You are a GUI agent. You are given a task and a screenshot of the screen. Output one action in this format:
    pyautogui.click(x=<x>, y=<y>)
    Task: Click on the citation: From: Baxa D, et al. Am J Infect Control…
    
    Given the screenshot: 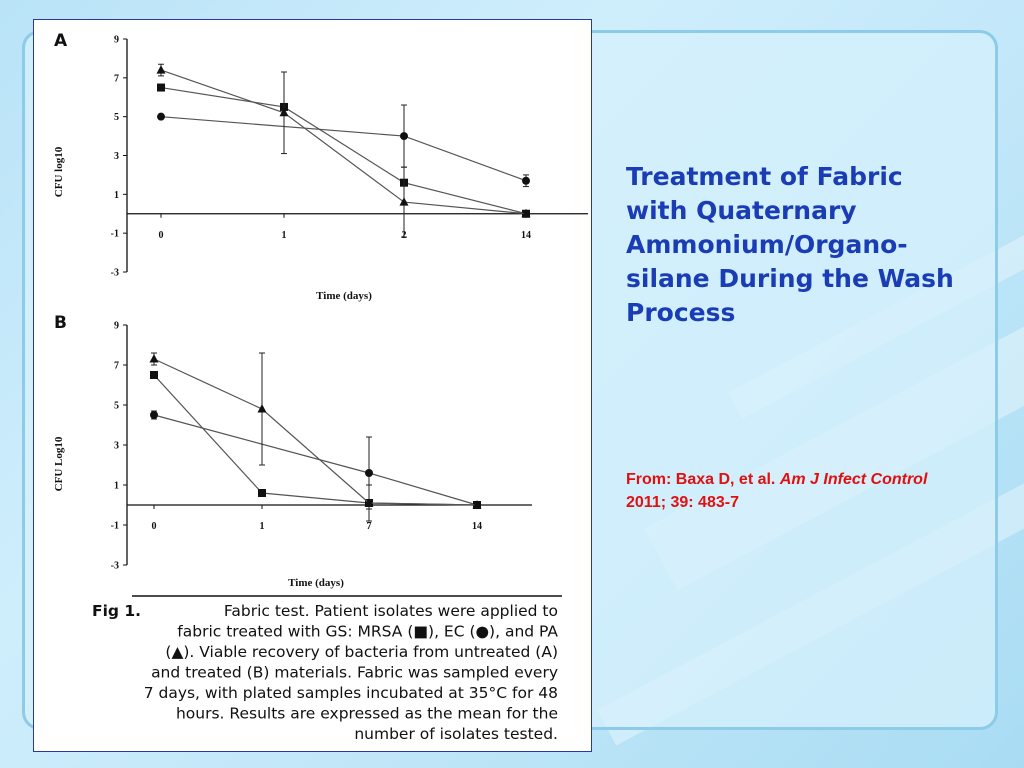 What is the action you would take?
    pyautogui.click(x=791, y=491)
    